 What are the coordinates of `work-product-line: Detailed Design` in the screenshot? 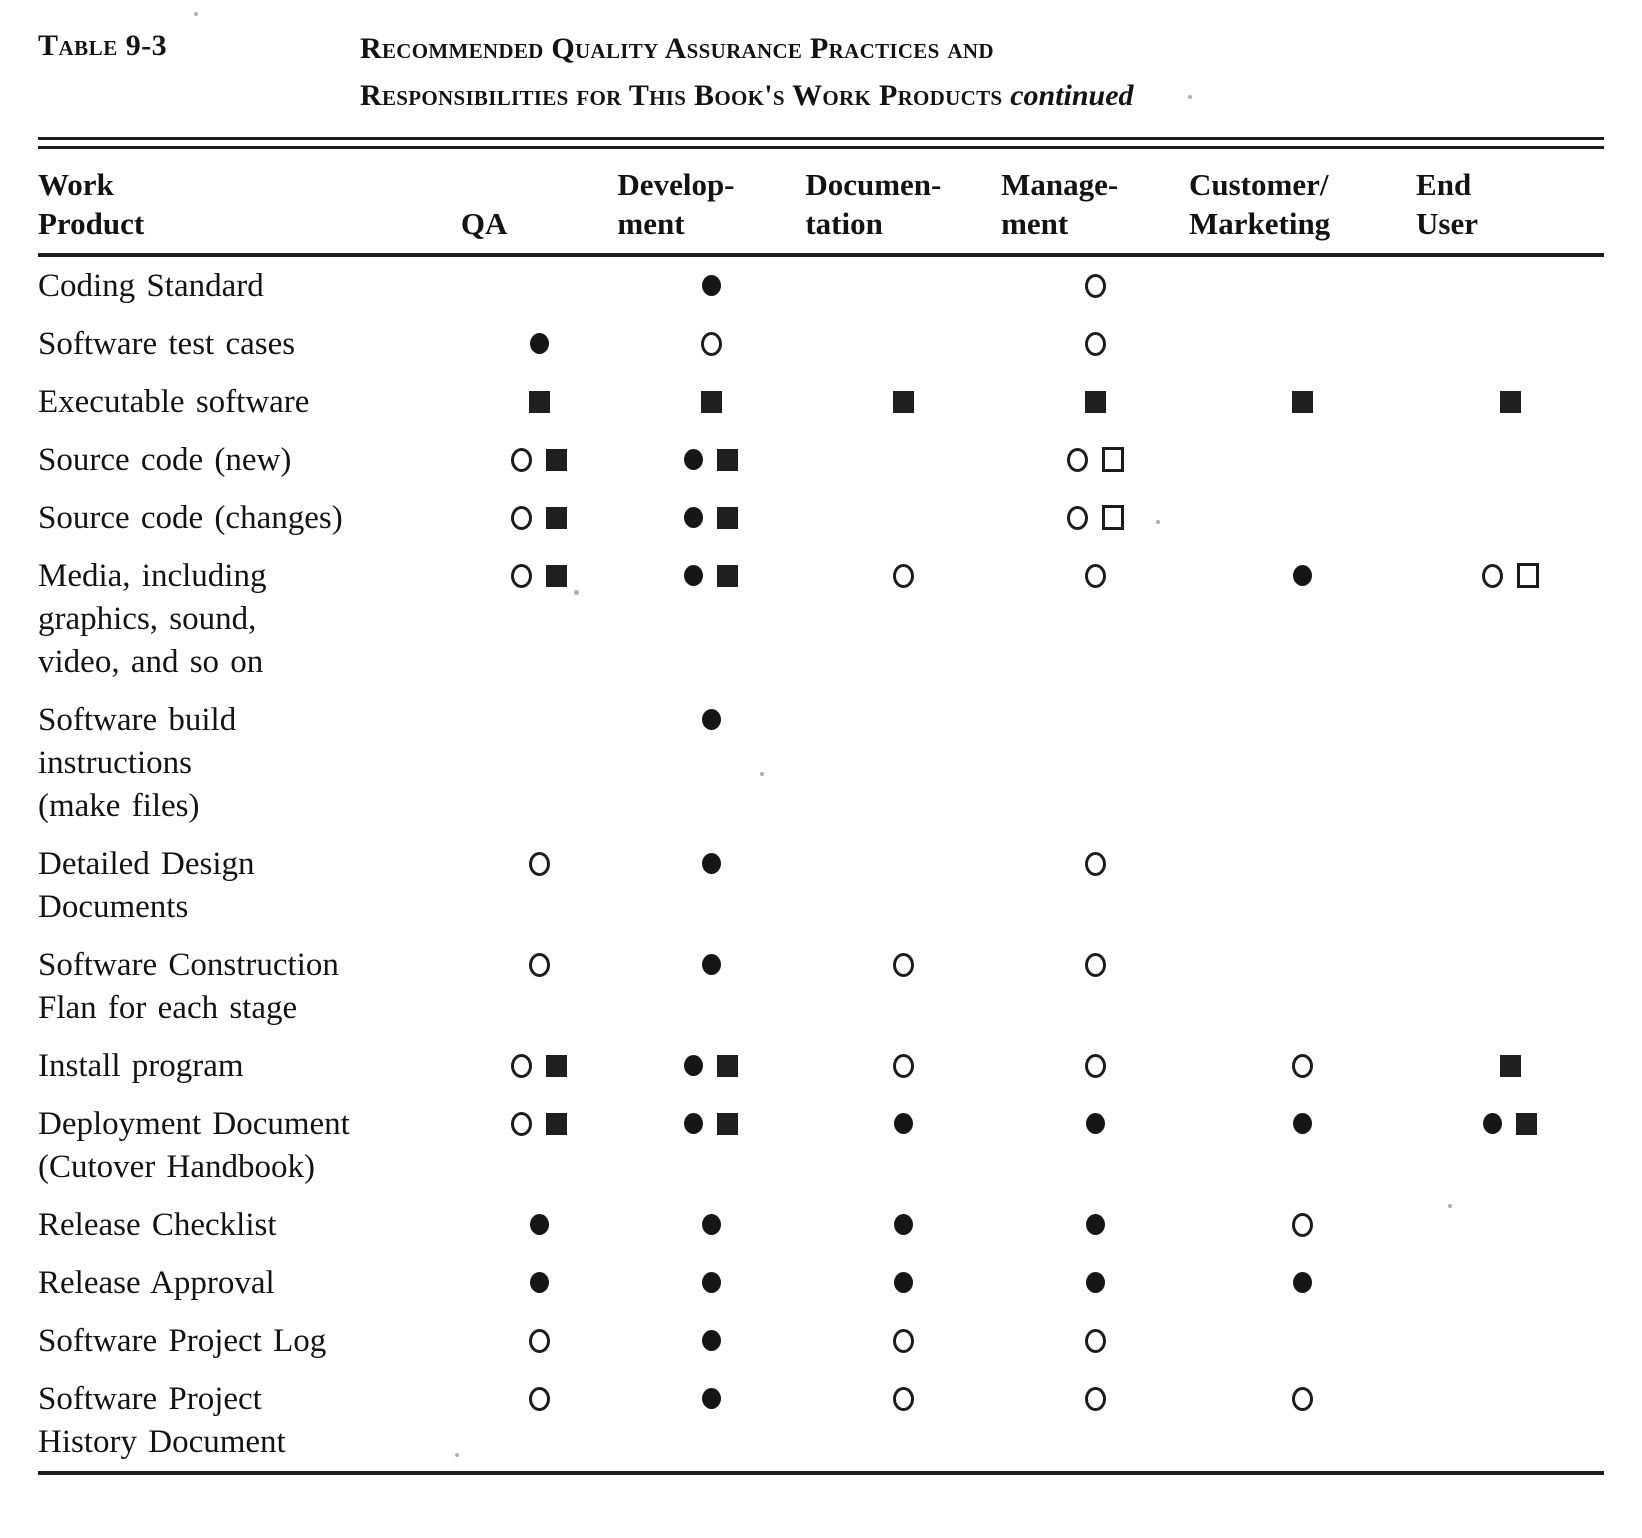 It's located at (146, 864).